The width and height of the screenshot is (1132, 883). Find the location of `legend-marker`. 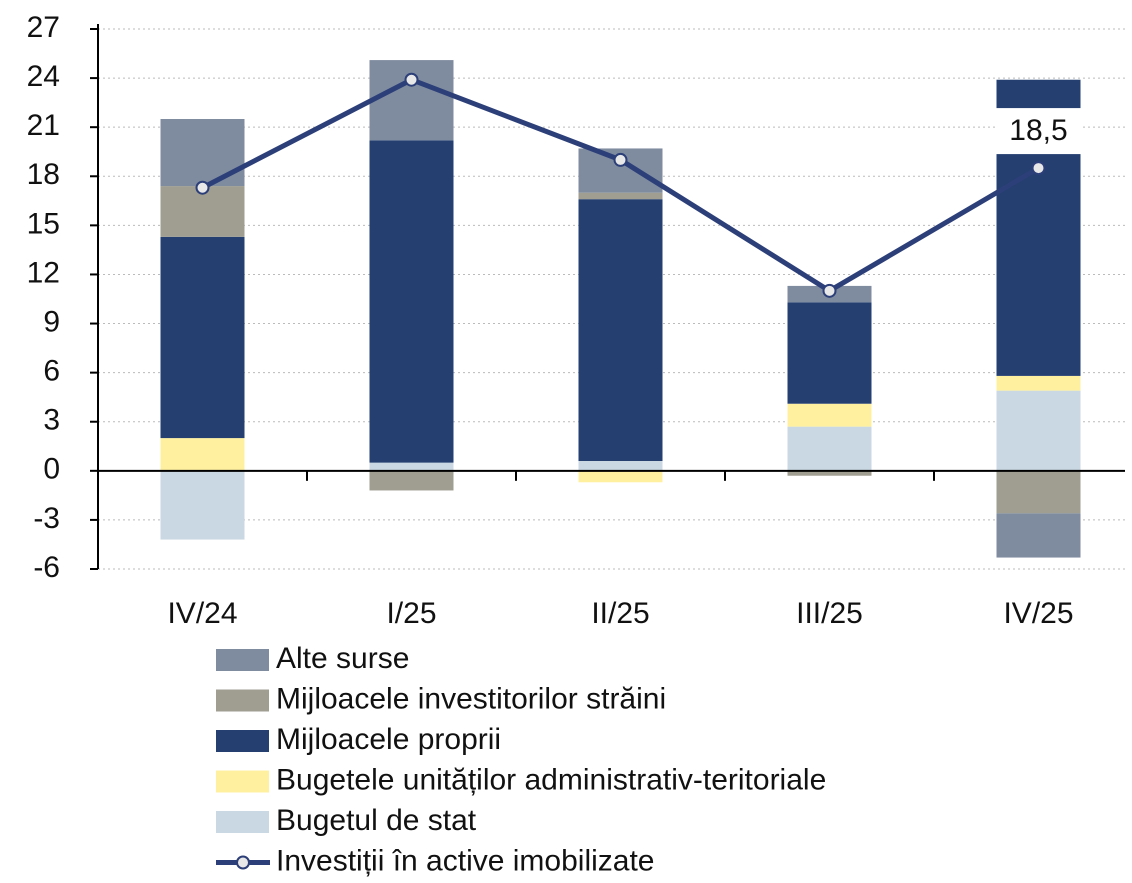

legend-marker is located at coordinates (243, 862).